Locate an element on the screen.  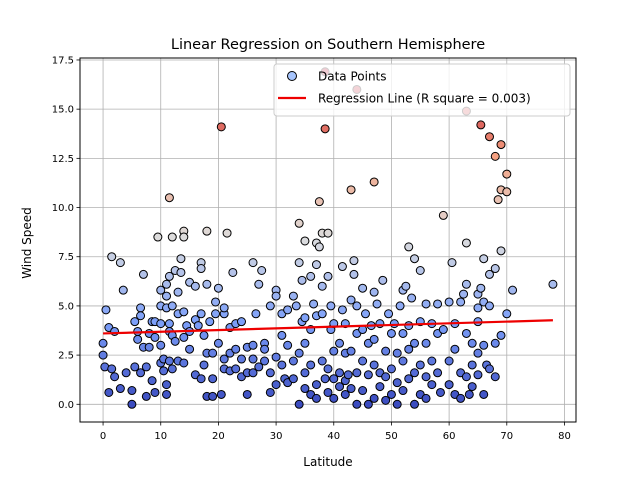
regression-line-group is located at coordinates (328, 327).